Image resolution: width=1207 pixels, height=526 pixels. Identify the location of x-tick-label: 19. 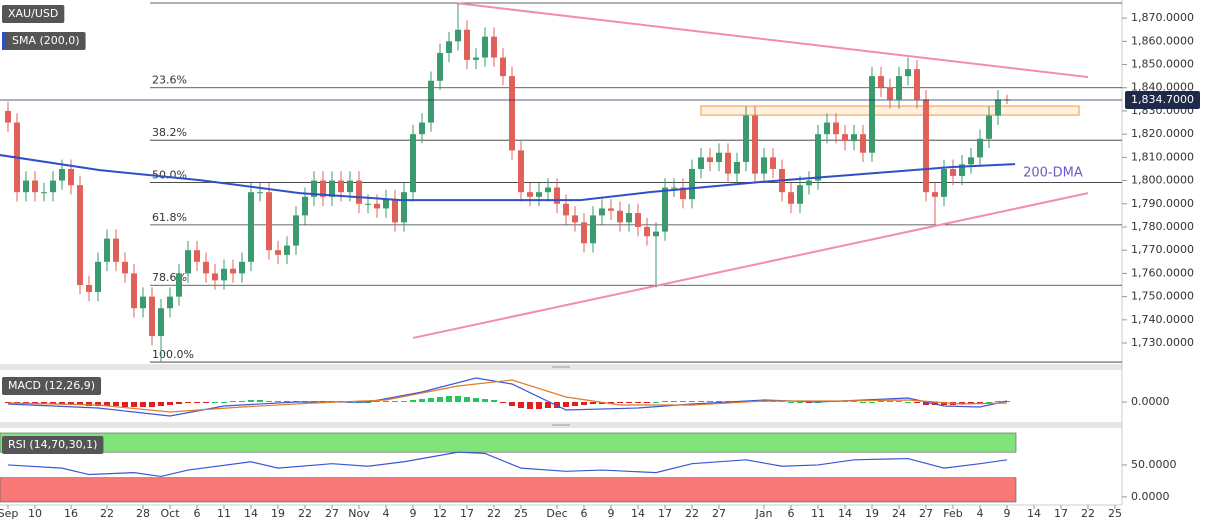
(278, 513).